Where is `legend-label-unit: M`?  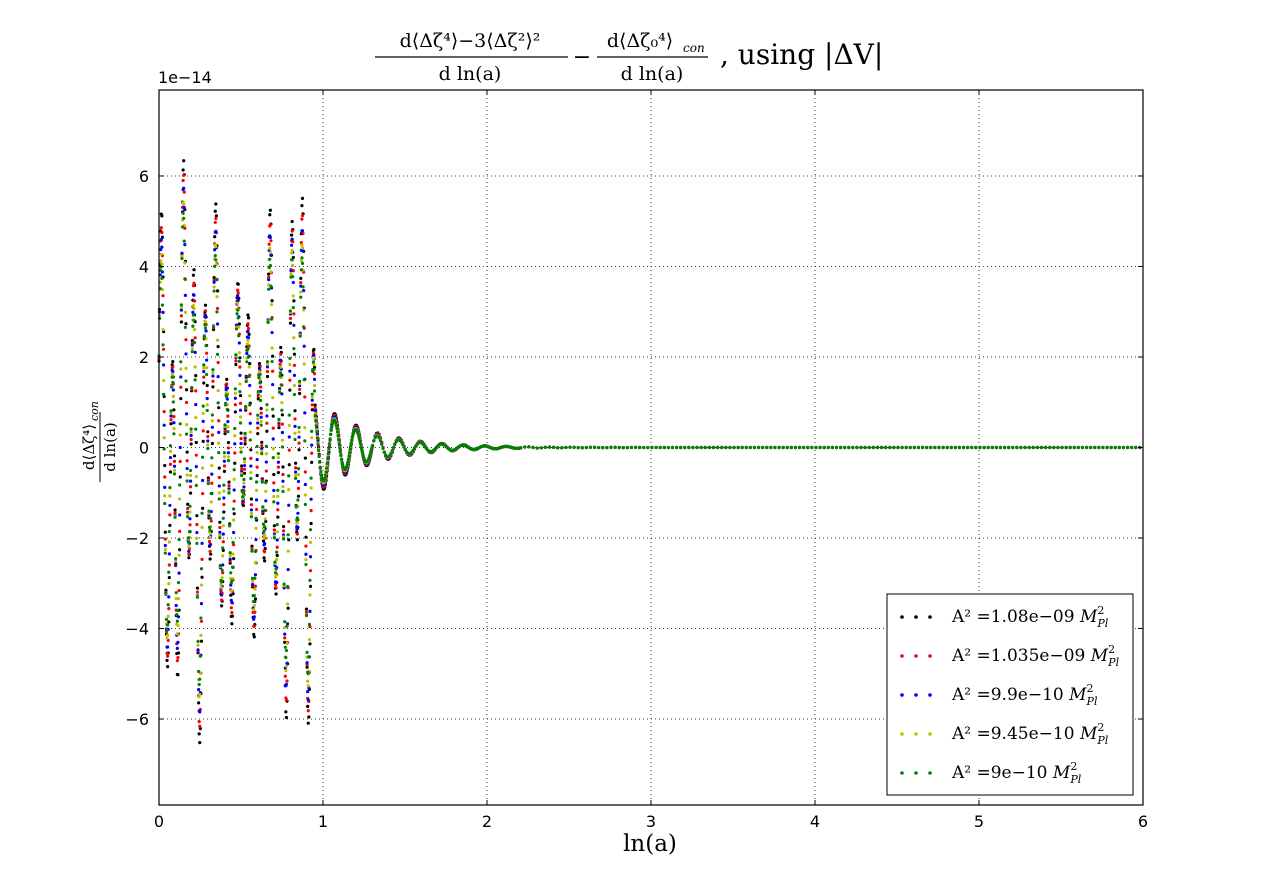
legend-label-unit: M is located at coordinates (1077, 695).